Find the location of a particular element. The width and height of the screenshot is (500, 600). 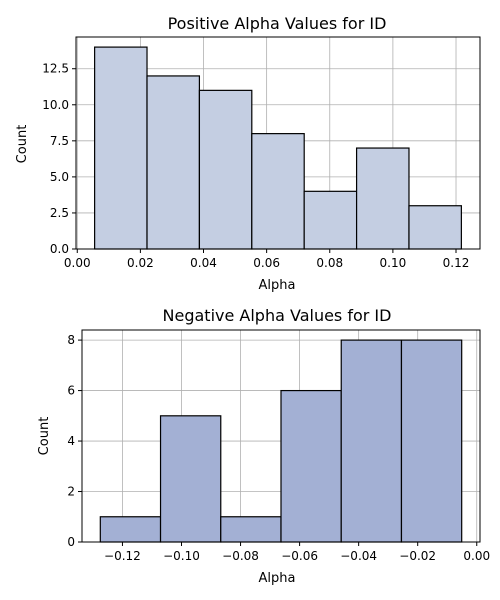

chart-title: Positive Alpha Values for ID is located at coordinates (277, 23).